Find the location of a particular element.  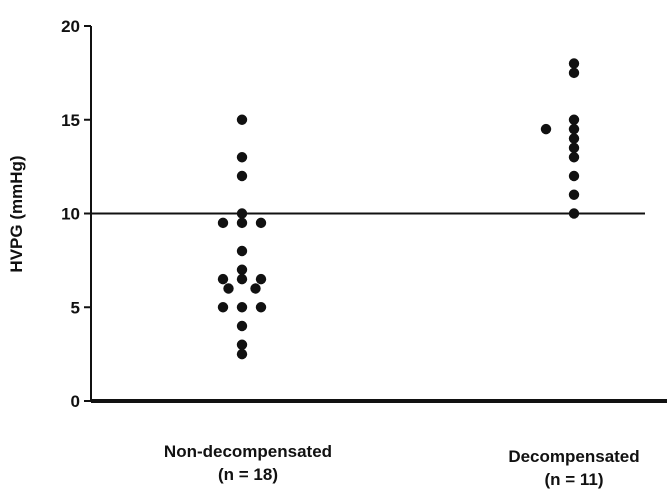

y-tick-label: 15 is located at coordinates (70, 120).